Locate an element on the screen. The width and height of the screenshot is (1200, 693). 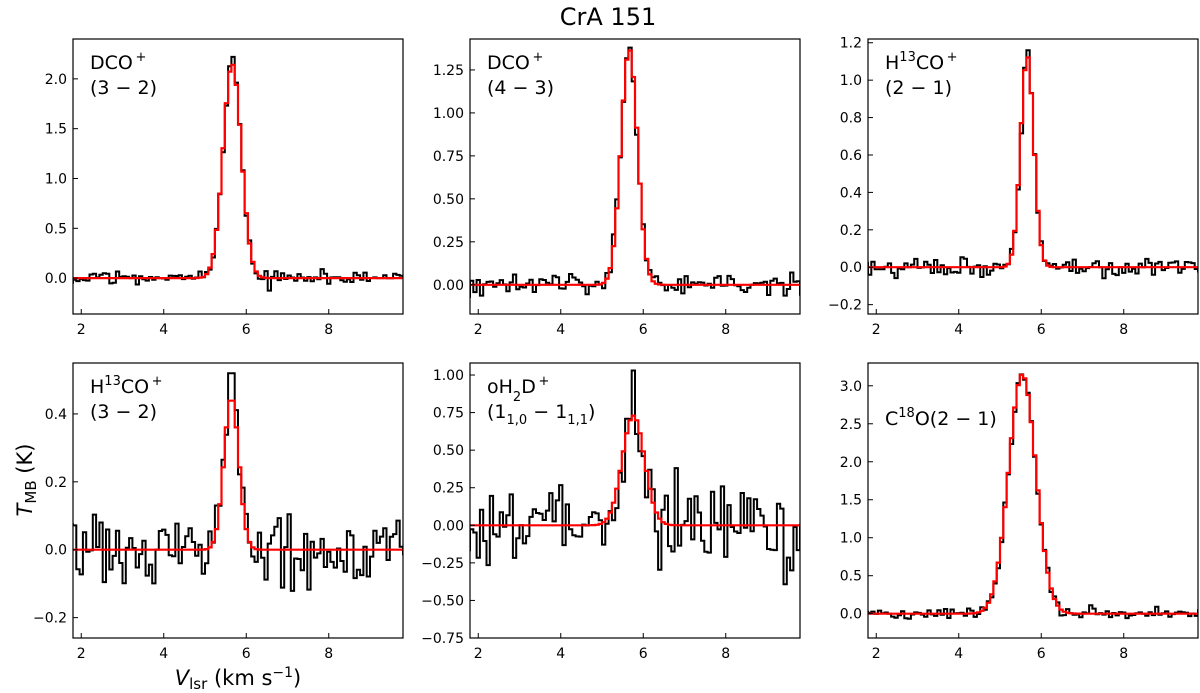
panel-1: 2 4 6 8 0.0 0.5 1.0 1.5 2.0 DCO + (3 − 2) is located at coordinates (224, 188).